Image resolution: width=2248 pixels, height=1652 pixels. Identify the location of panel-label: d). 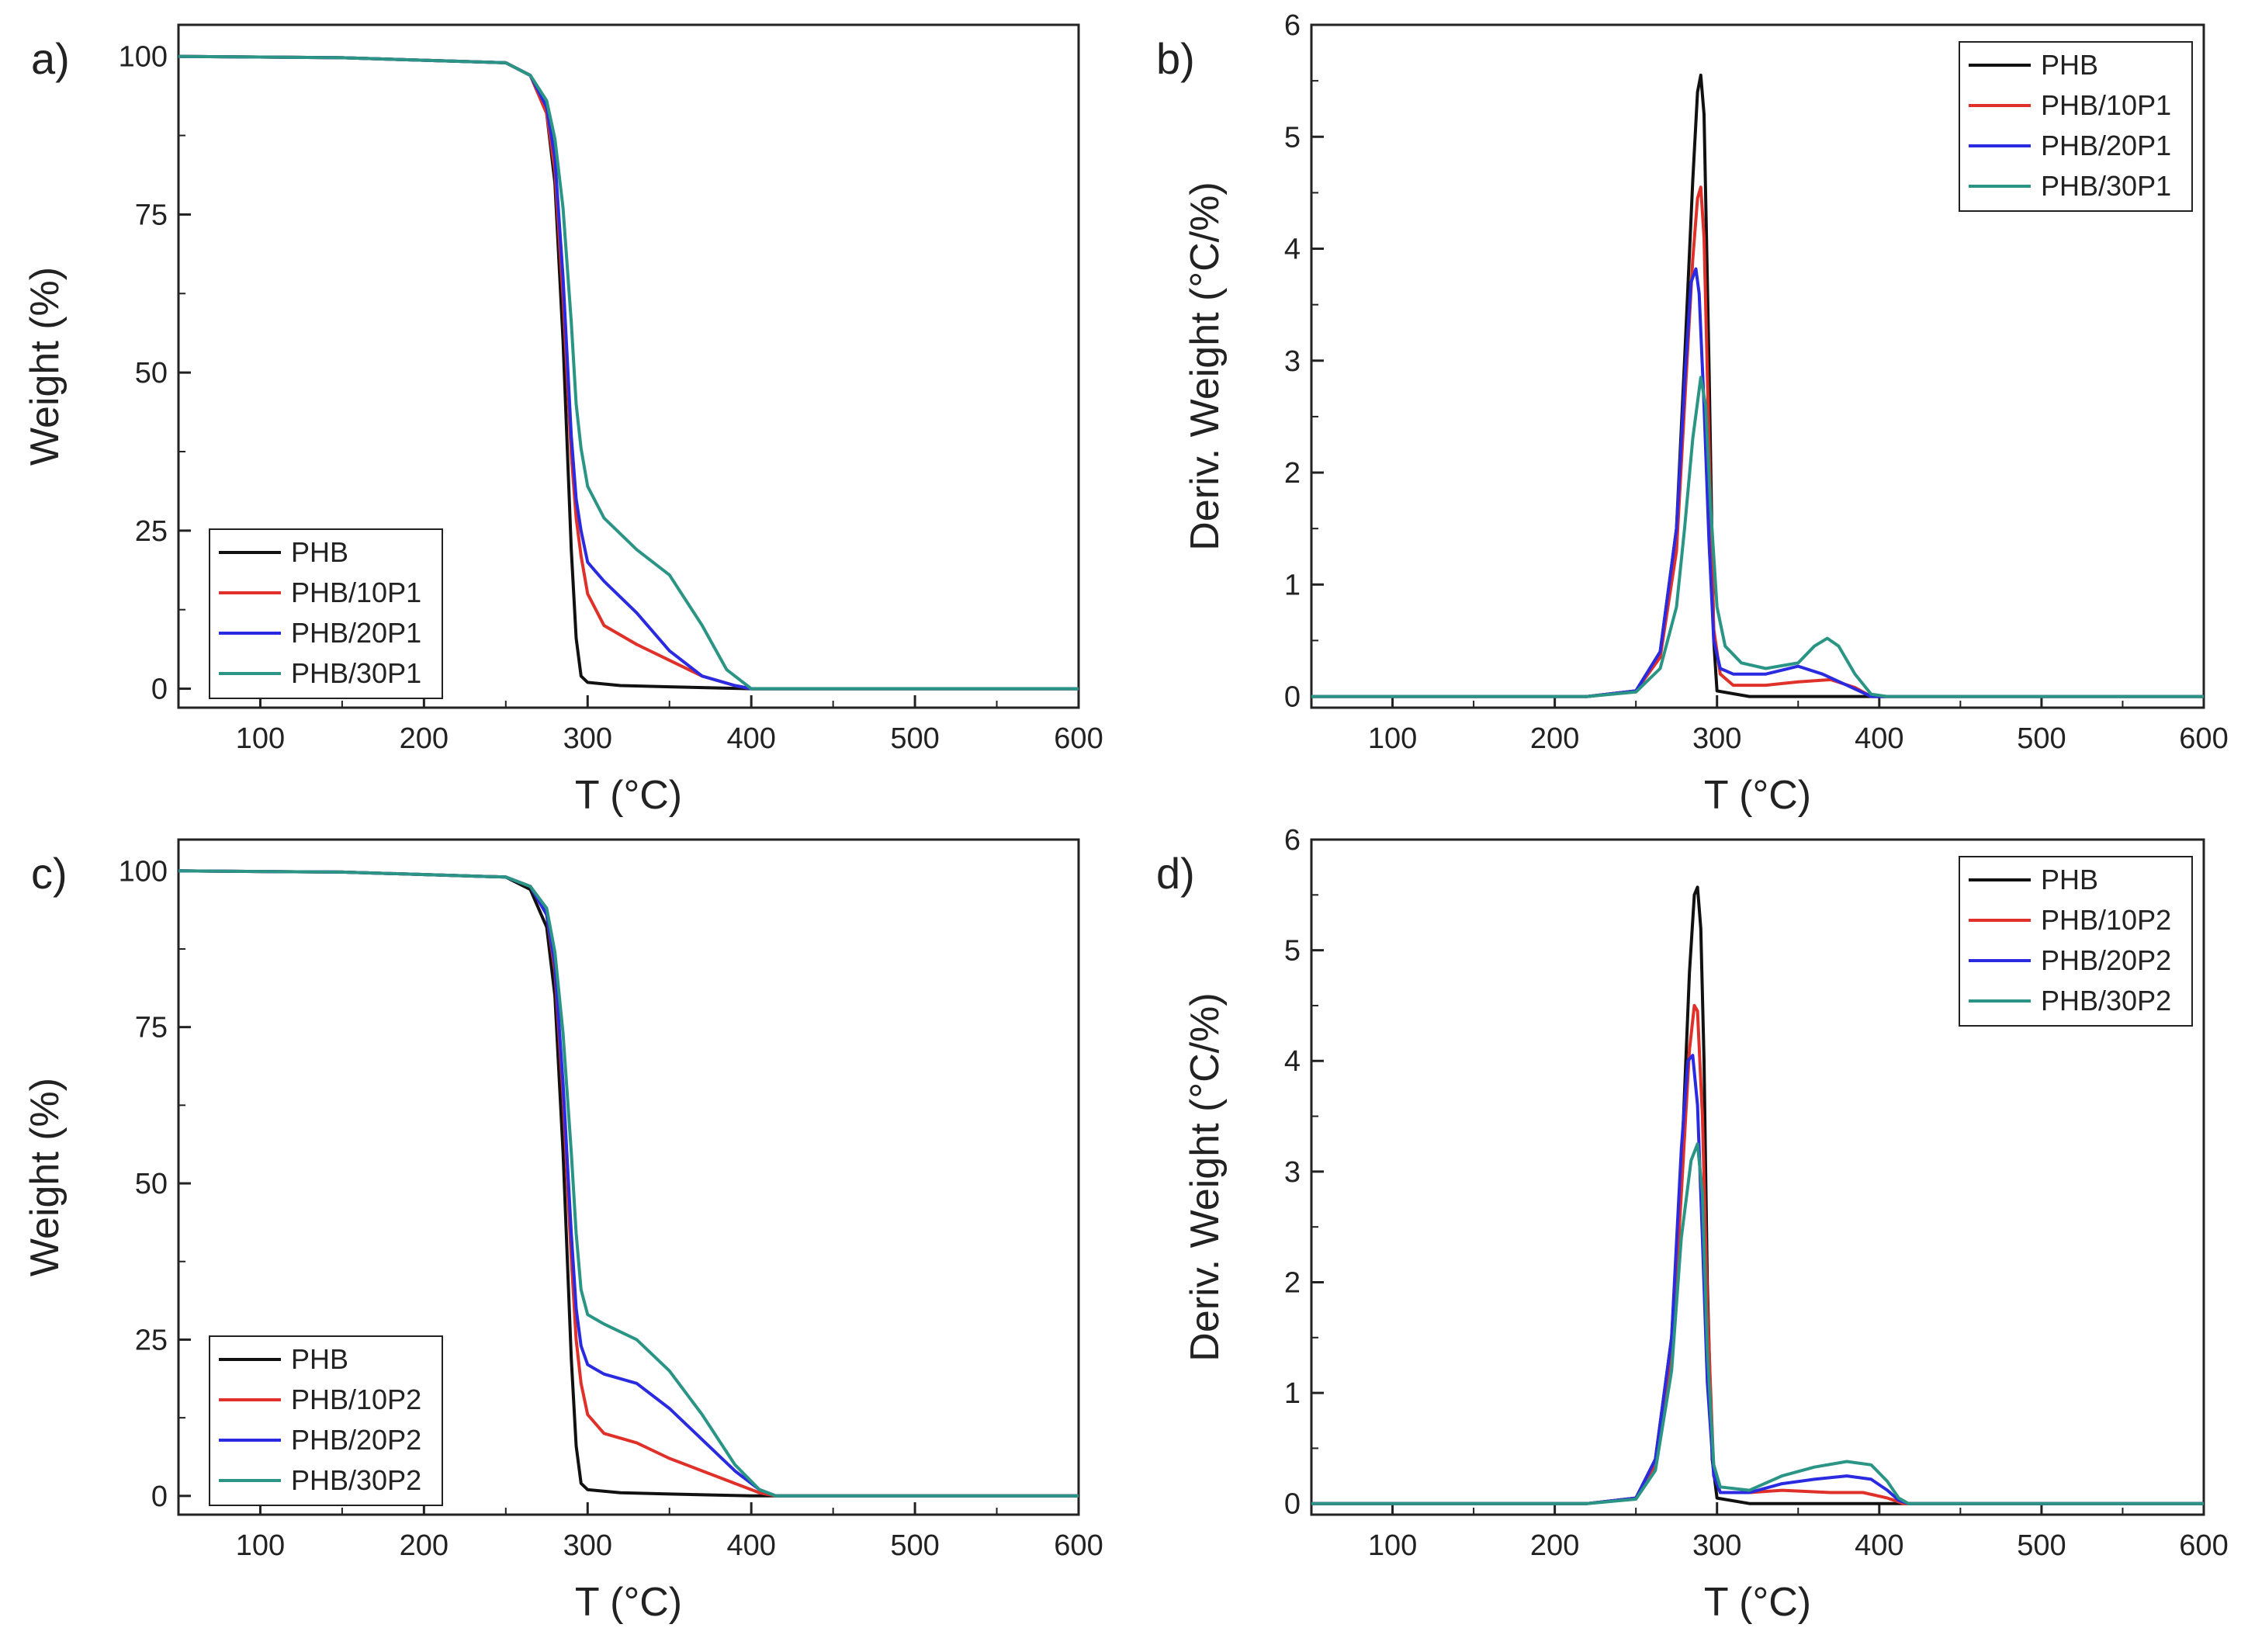
(1175, 874).